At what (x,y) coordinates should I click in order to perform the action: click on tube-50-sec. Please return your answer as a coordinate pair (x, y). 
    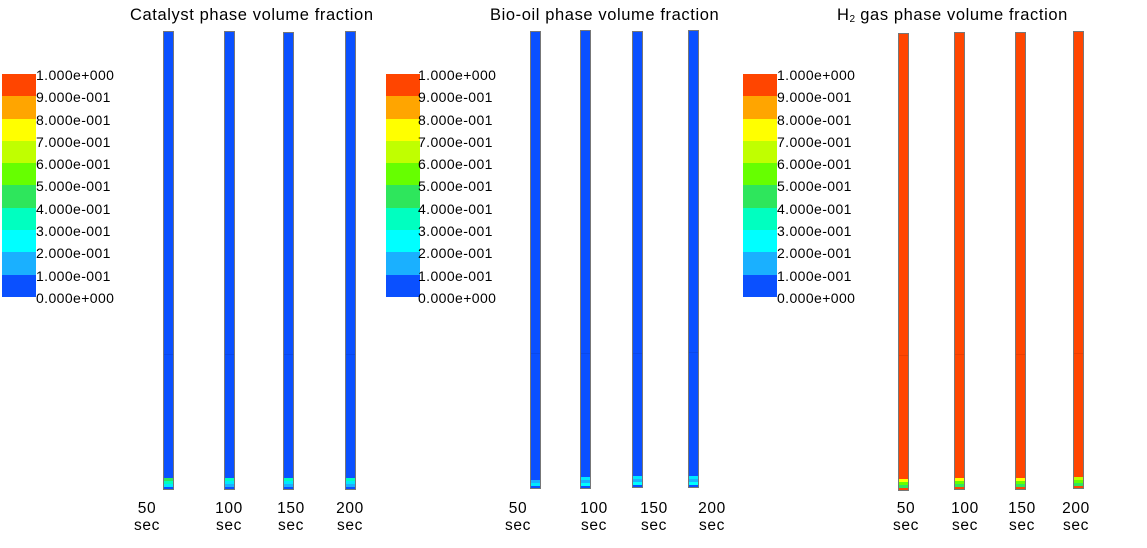
    Looking at the image, I should click on (168, 260).